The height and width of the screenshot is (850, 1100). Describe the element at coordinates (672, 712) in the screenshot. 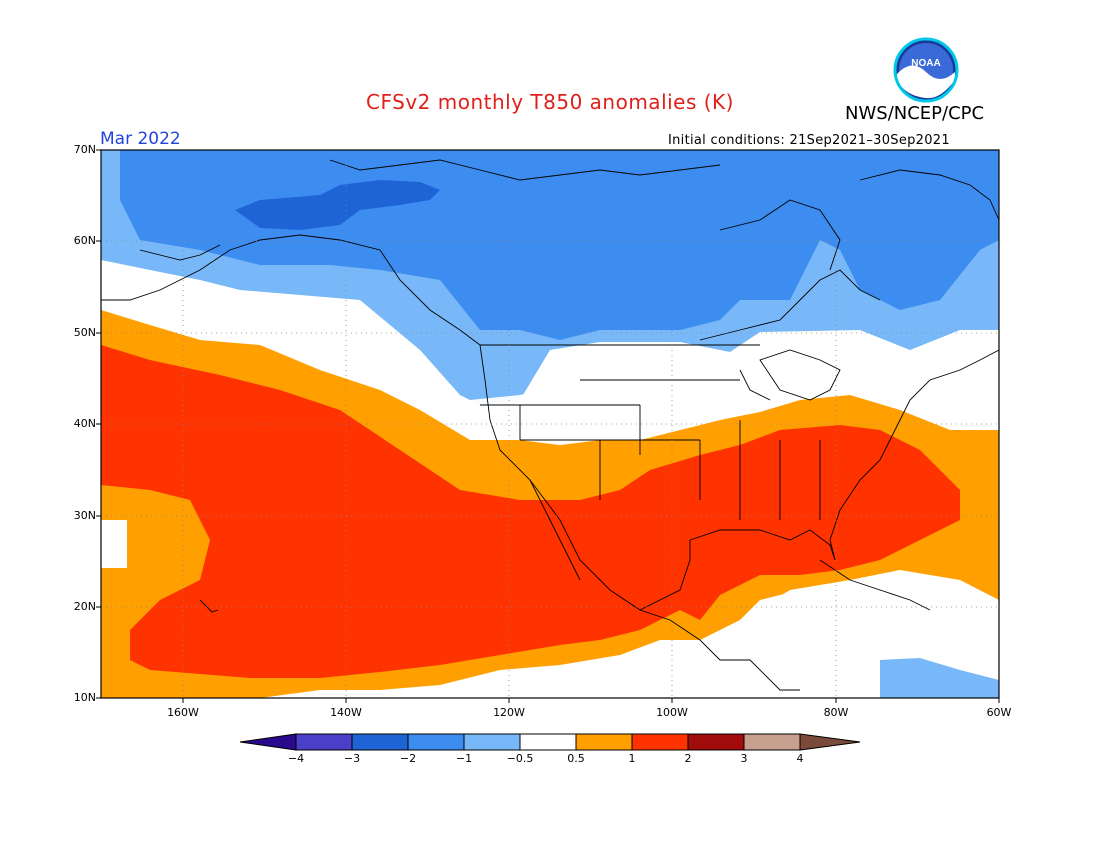

I see `lon-label-100w: 100W` at that location.